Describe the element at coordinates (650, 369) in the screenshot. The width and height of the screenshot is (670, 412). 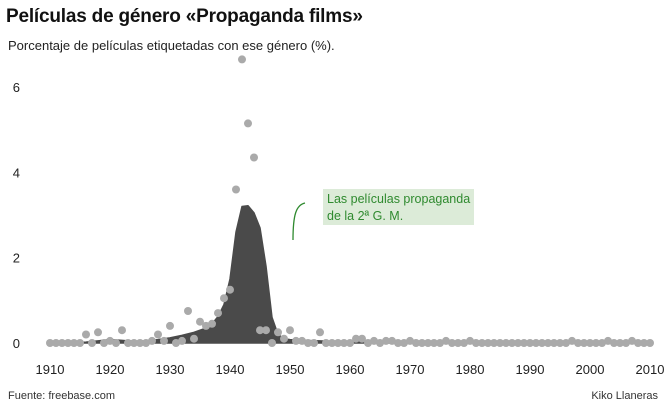
I see `x-tick-label: 2010` at that location.